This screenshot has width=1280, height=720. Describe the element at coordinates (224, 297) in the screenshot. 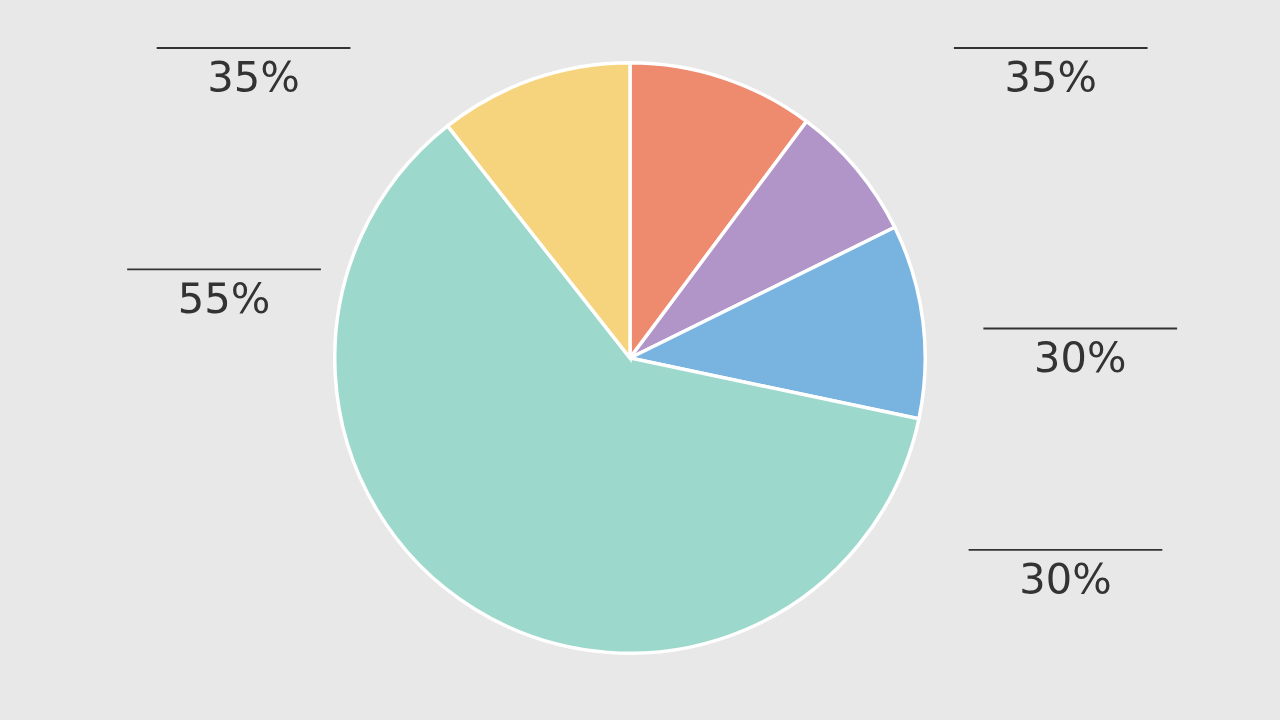

I see `text: 55%` at that location.